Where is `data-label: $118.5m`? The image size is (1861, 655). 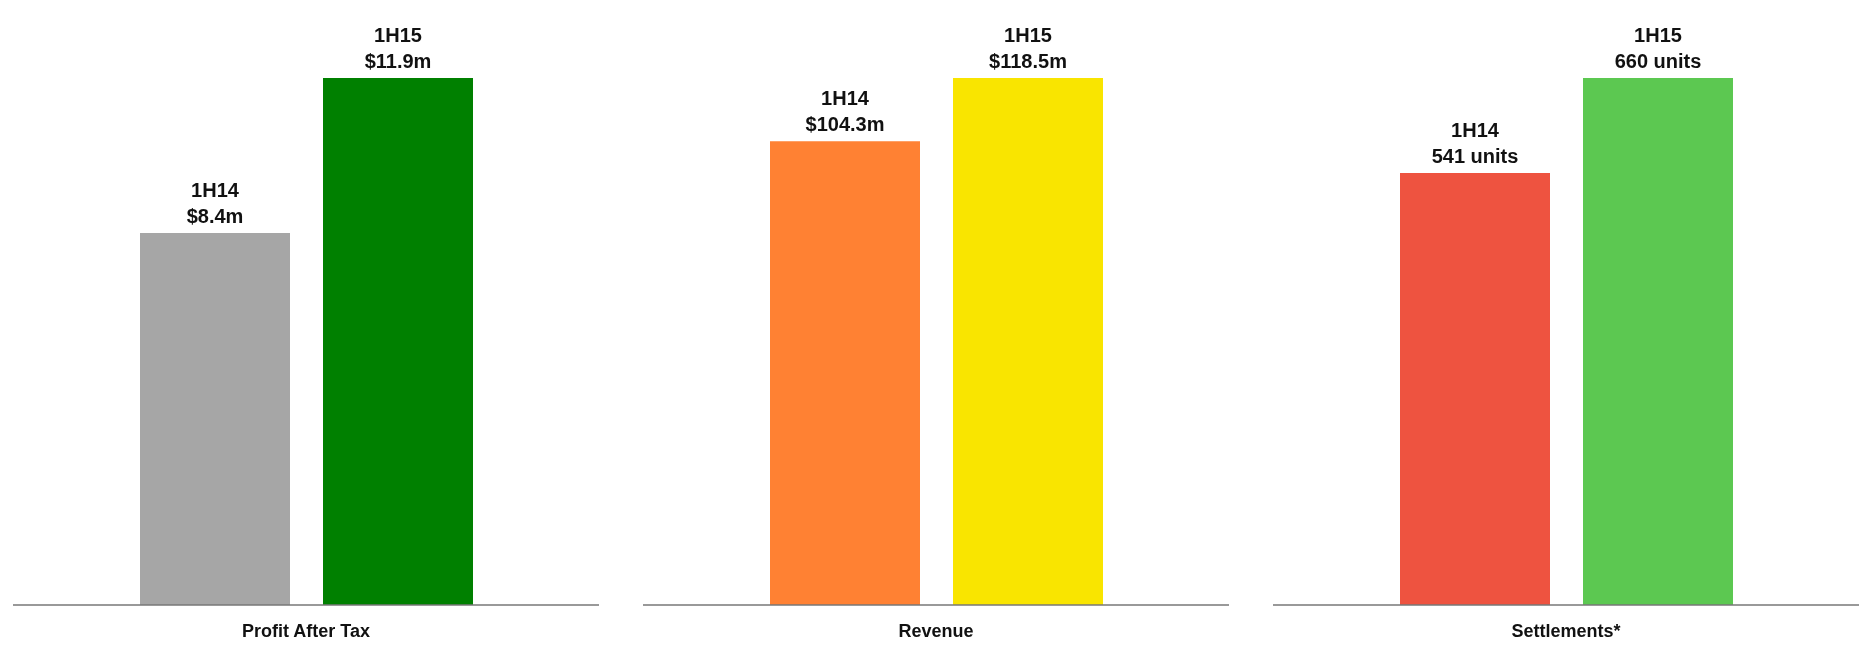 data-label: $118.5m is located at coordinates (1028, 61).